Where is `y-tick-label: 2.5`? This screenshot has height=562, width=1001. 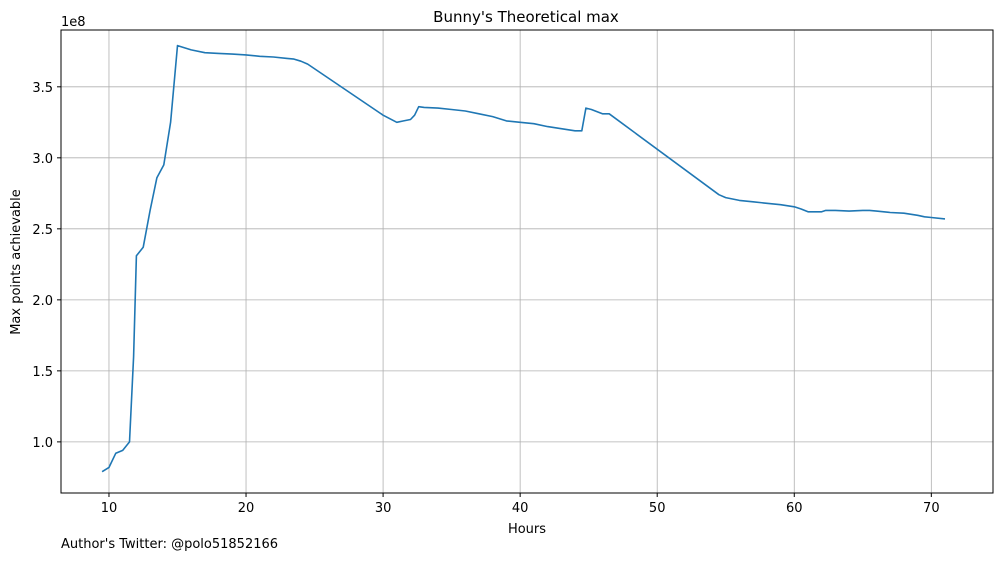 y-tick-label: 2.5 is located at coordinates (42, 230).